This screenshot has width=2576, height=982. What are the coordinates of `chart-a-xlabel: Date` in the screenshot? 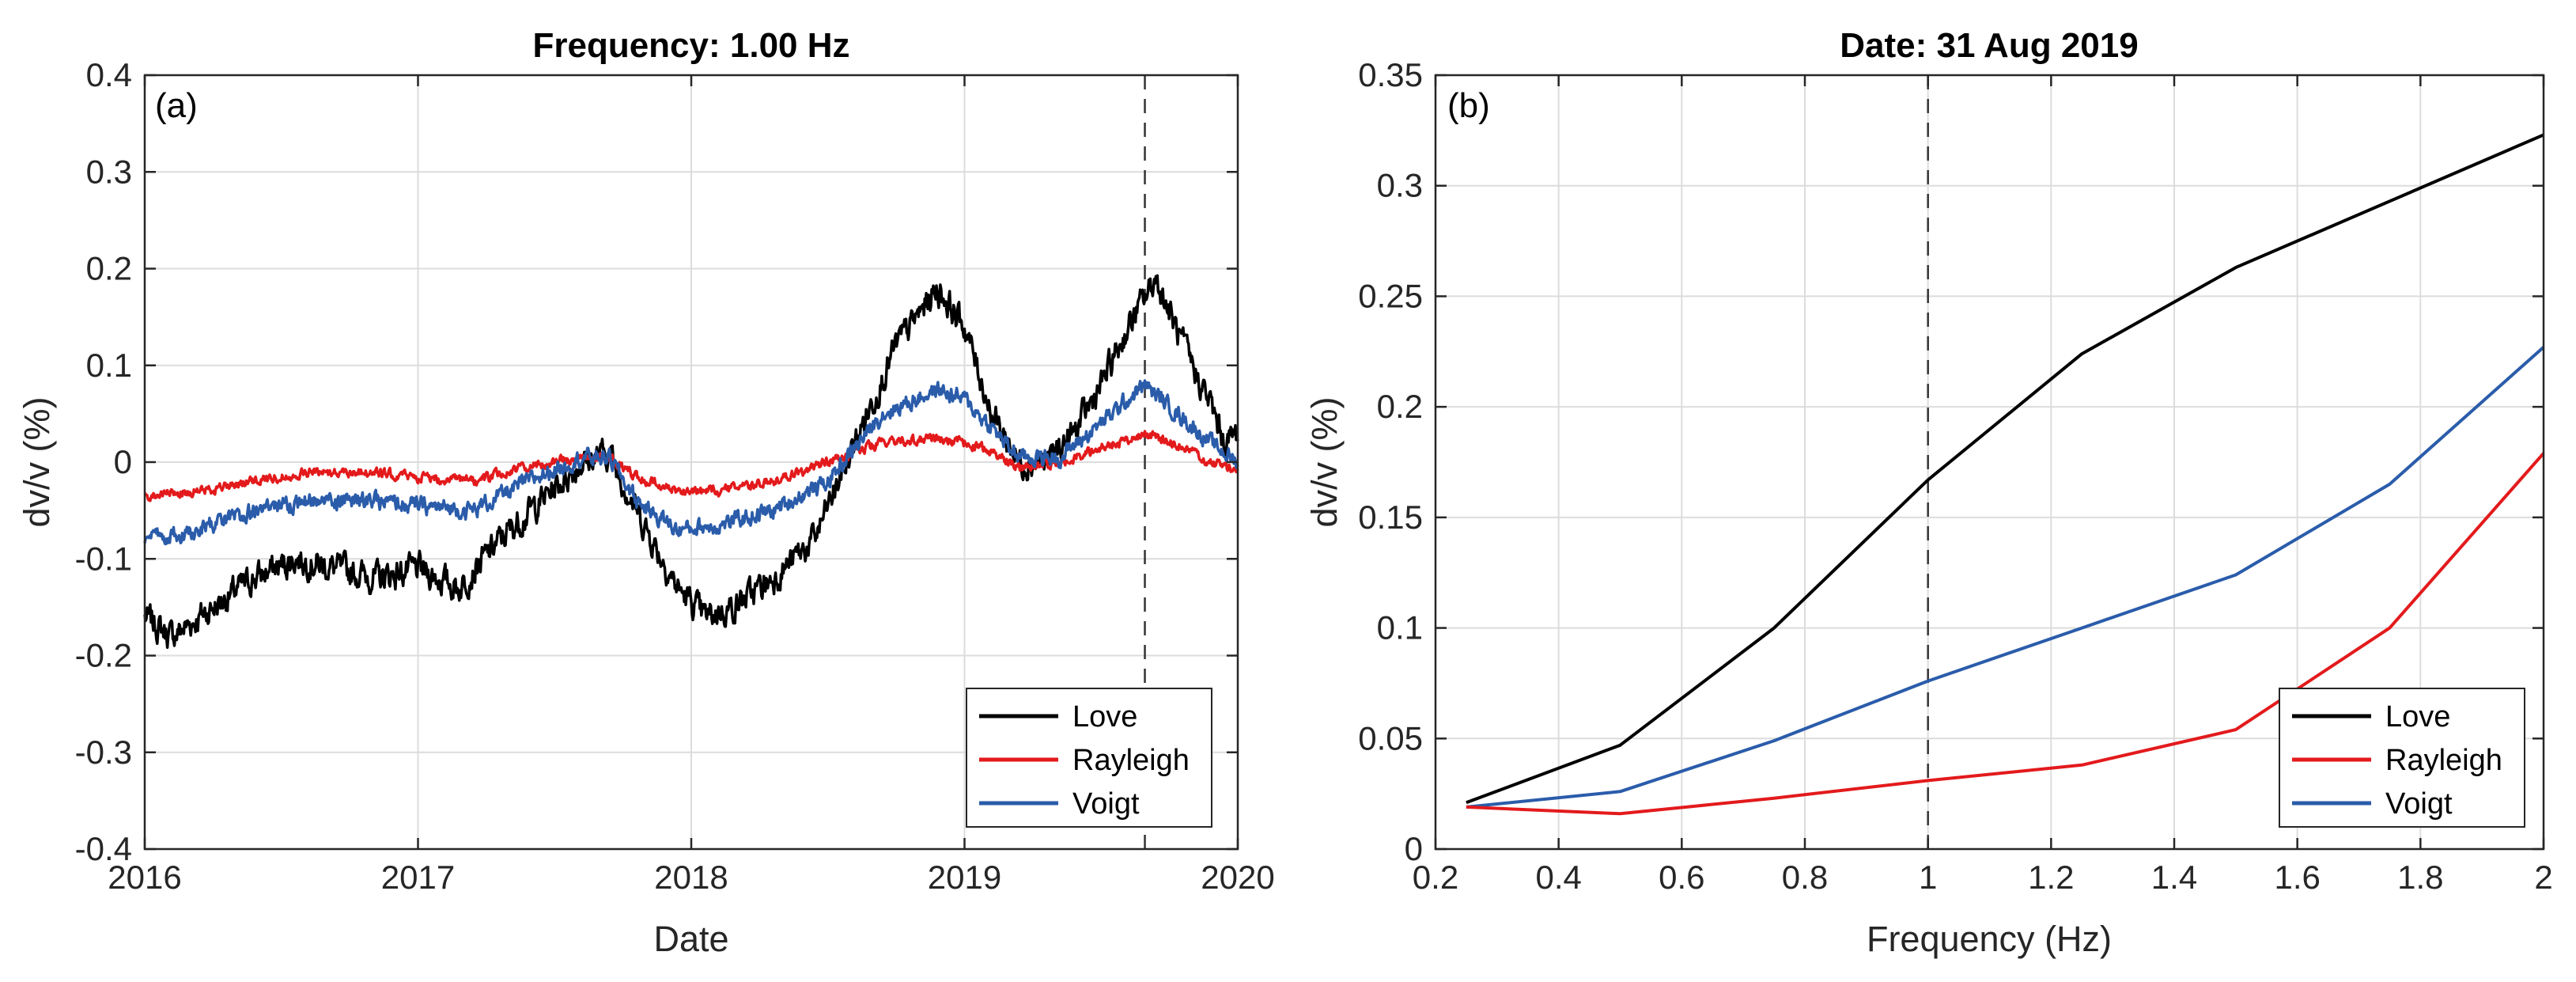 It's located at (691, 939).